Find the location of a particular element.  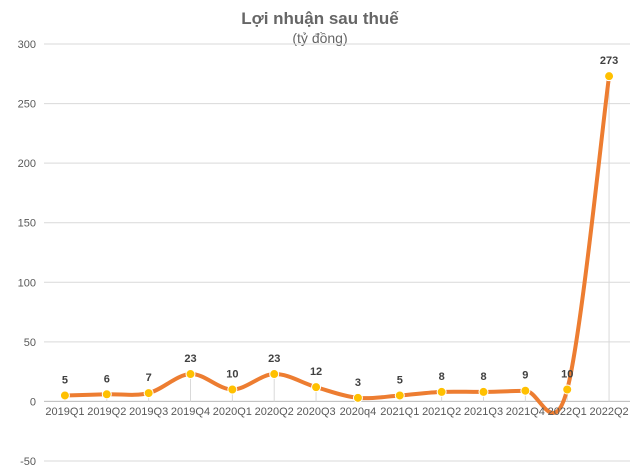

data-label: 3 is located at coordinates (358, 383).